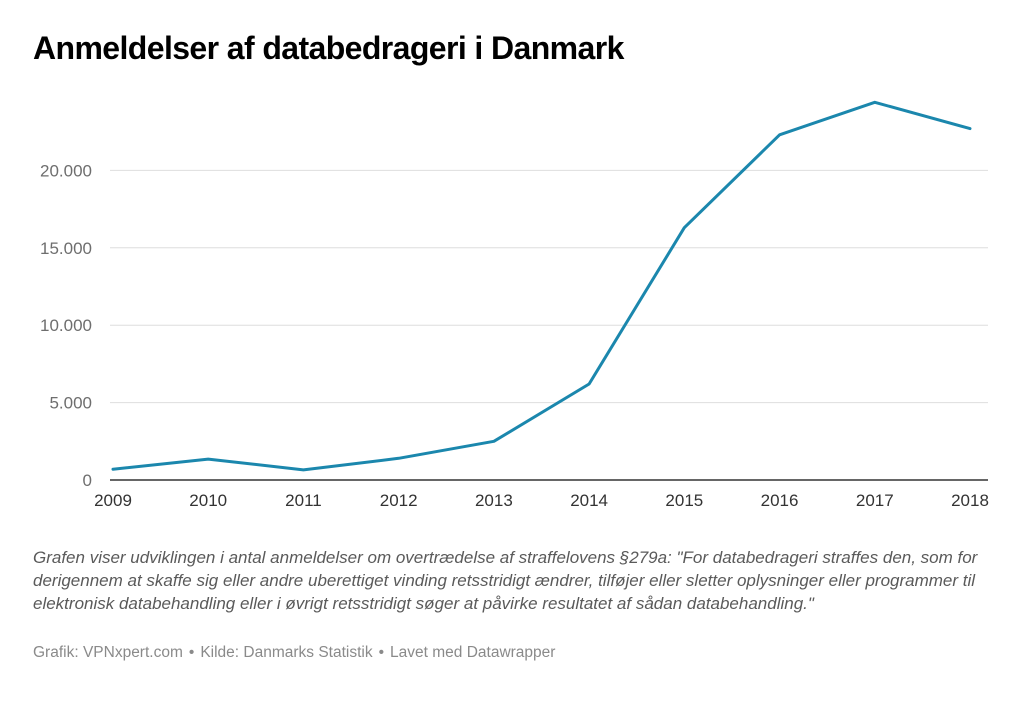 The width and height of the screenshot is (1024, 704). I want to click on y-axis-ticks: 0 5.000 10.000 15.000 20.000, so click(66, 325).